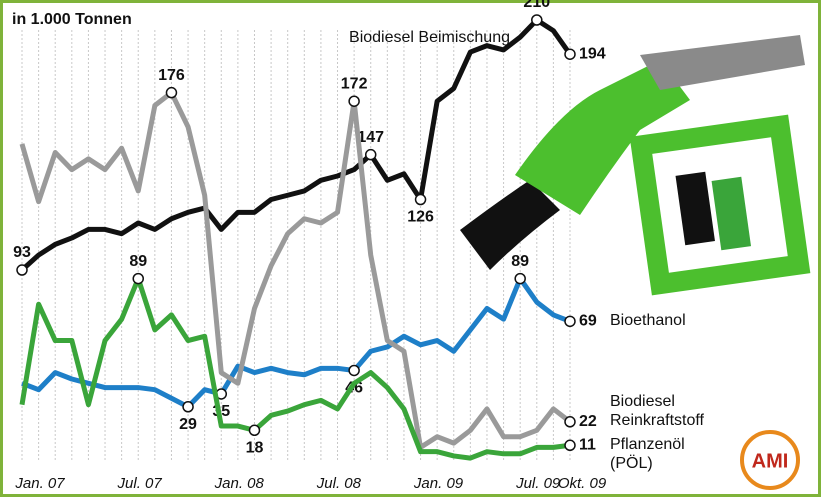 This screenshot has height=497, width=821. What do you see at coordinates (171, 75) in the screenshot?
I see `value-label: 176` at bounding box center [171, 75].